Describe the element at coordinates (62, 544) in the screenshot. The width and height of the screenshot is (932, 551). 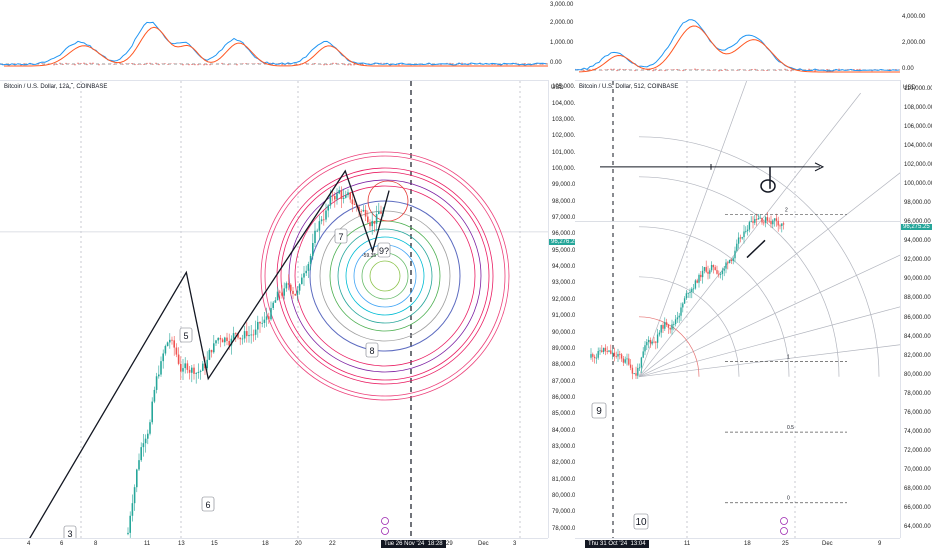
I see `x-tick-label: 6` at that location.